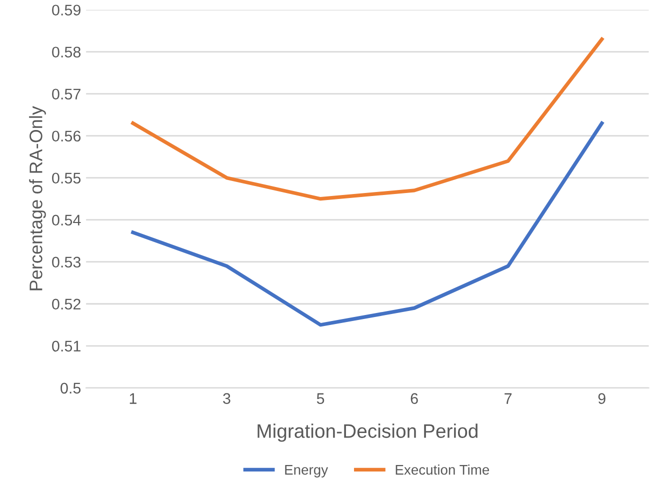 The width and height of the screenshot is (662, 491). Describe the element at coordinates (508, 398) in the screenshot. I see `x-tick-label: 7` at that location.